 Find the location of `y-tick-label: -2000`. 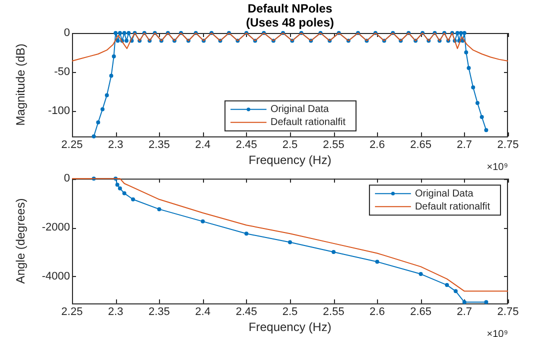

y-tick-label: -2000 is located at coordinates (56, 228).